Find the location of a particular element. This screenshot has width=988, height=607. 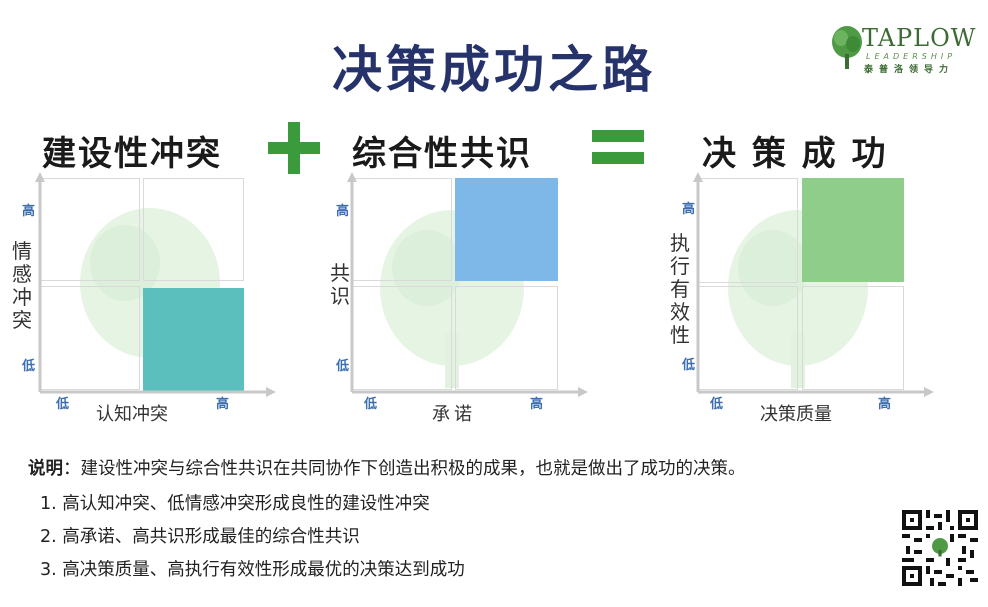

panel-constructive-conflict is located at coordinates (157, 285).